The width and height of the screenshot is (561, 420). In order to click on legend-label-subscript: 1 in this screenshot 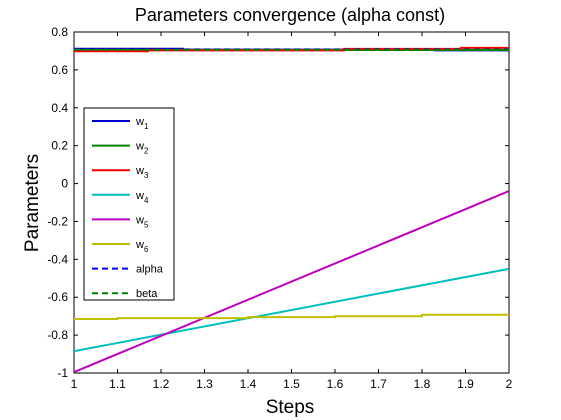, I will do `click(146, 126)`.